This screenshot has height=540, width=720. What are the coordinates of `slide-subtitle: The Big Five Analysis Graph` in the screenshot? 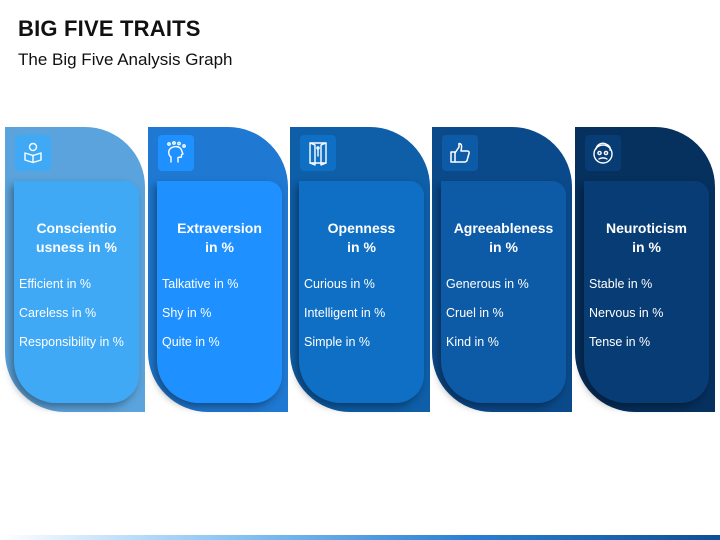 It's located at (125, 59).